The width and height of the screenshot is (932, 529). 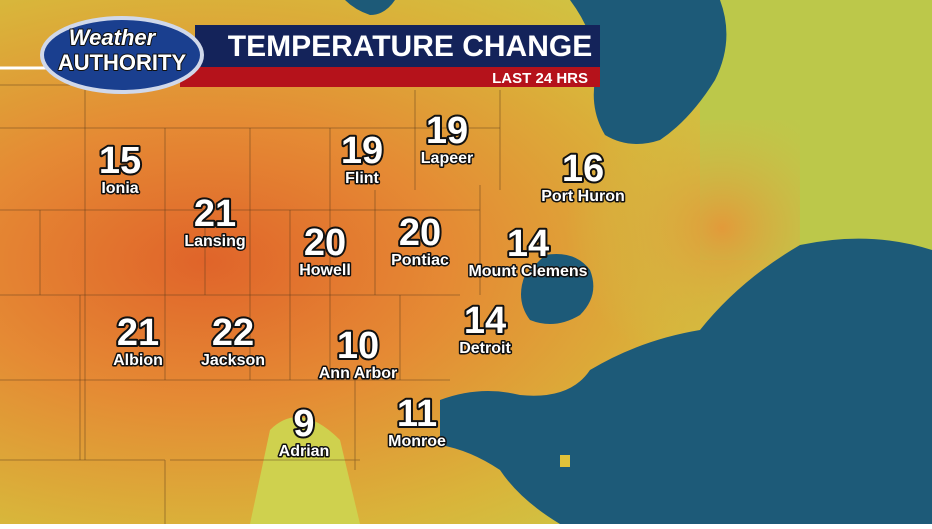 I want to click on city-name: Adrian, so click(x=304, y=451).